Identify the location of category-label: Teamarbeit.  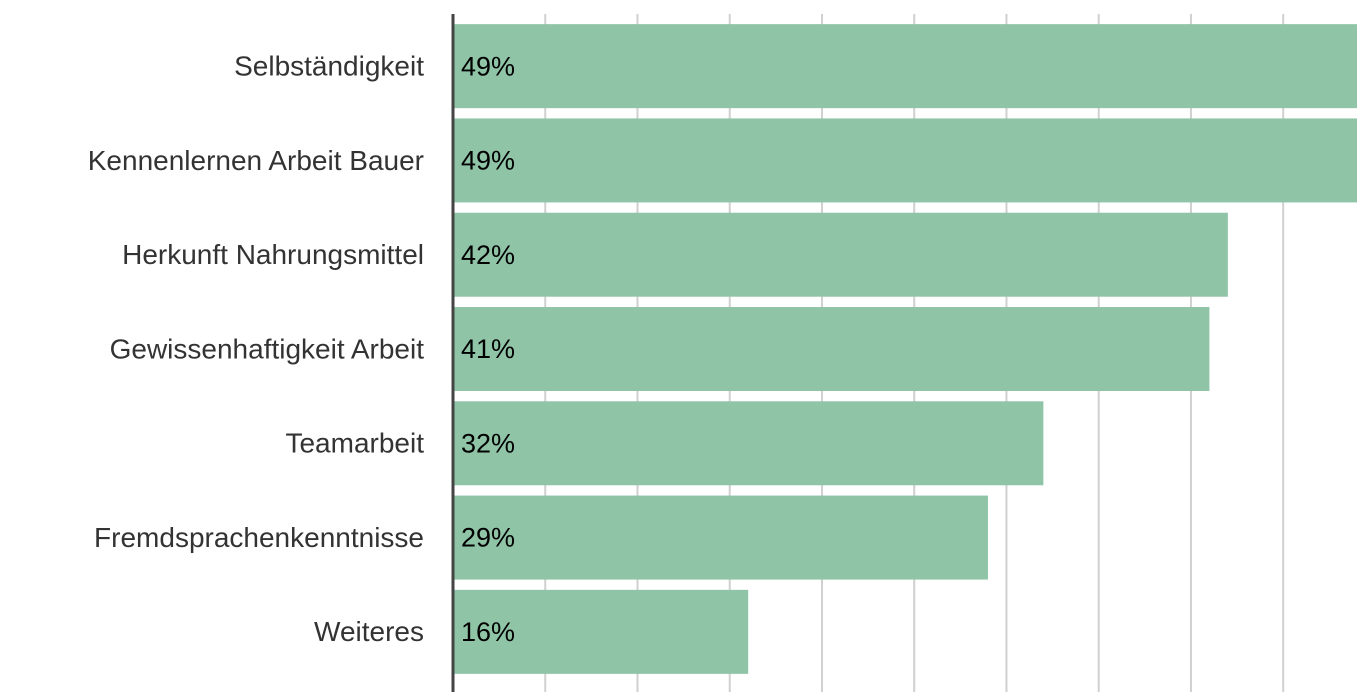
(354, 443).